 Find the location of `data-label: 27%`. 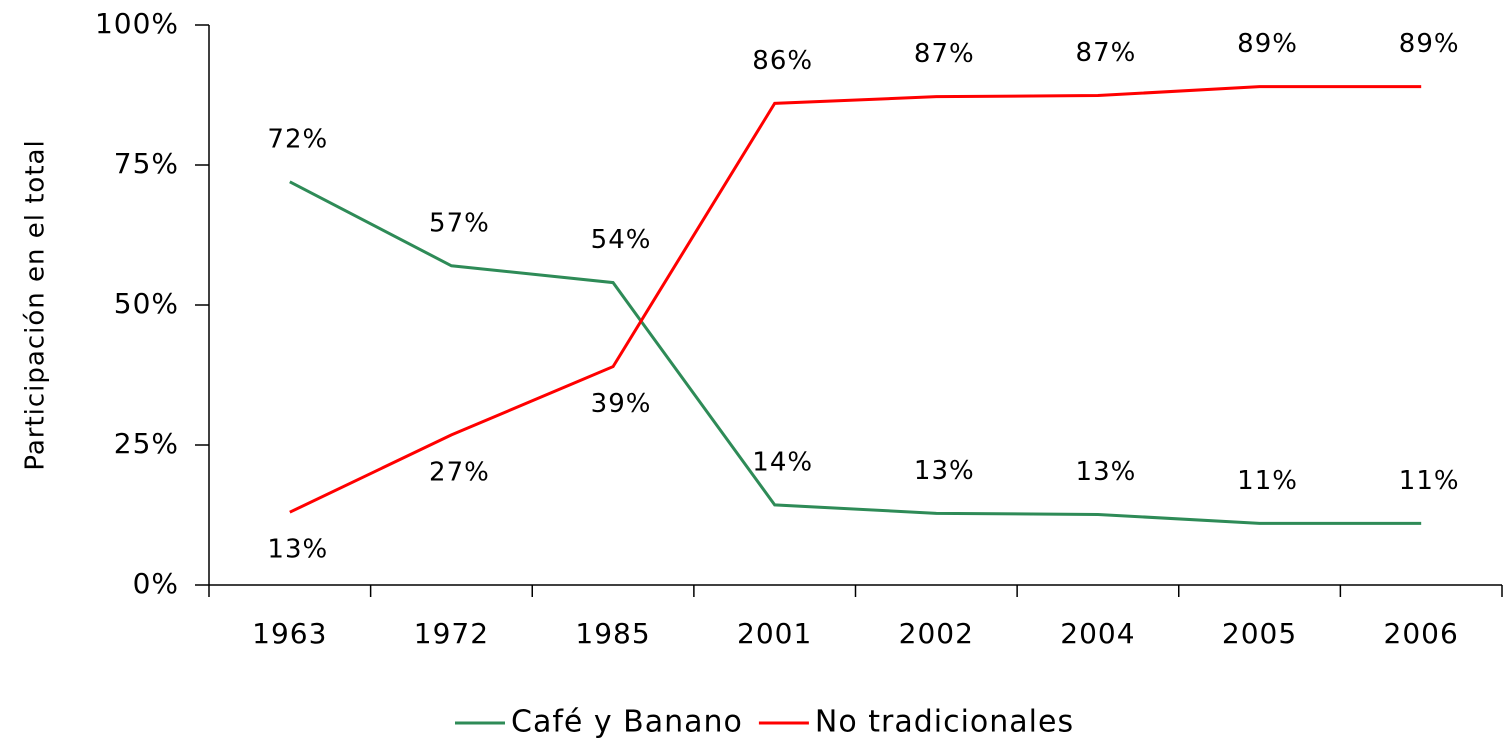

data-label: 27% is located at coordinates (459, 472).